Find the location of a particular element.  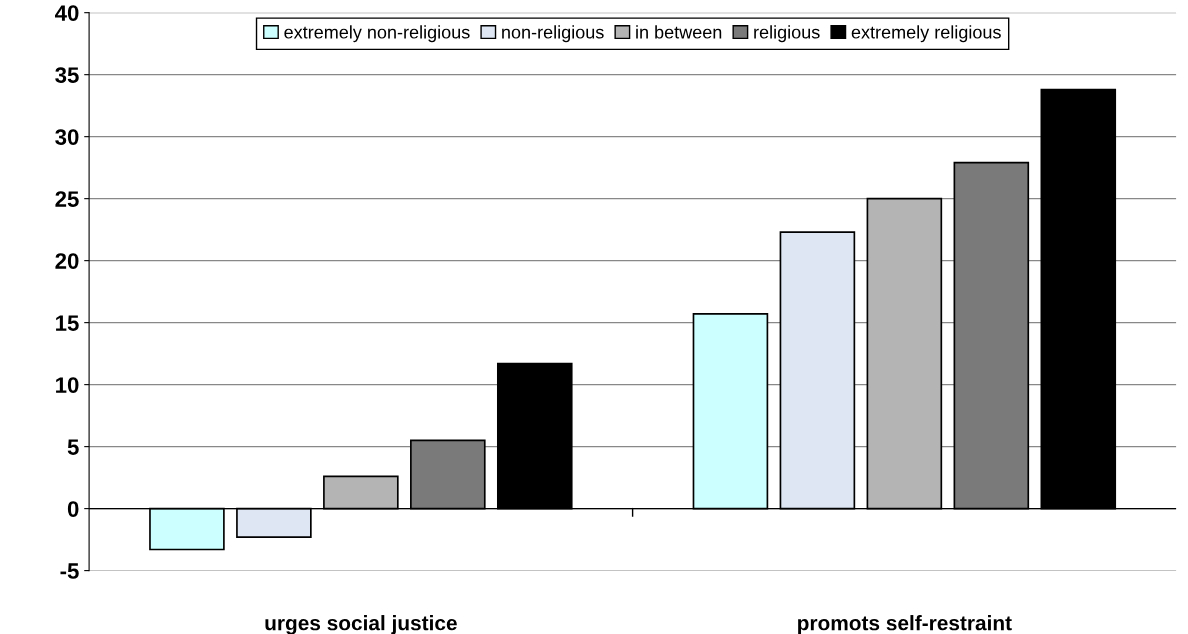

legend-label: in between is located at coordinates (679, 32).